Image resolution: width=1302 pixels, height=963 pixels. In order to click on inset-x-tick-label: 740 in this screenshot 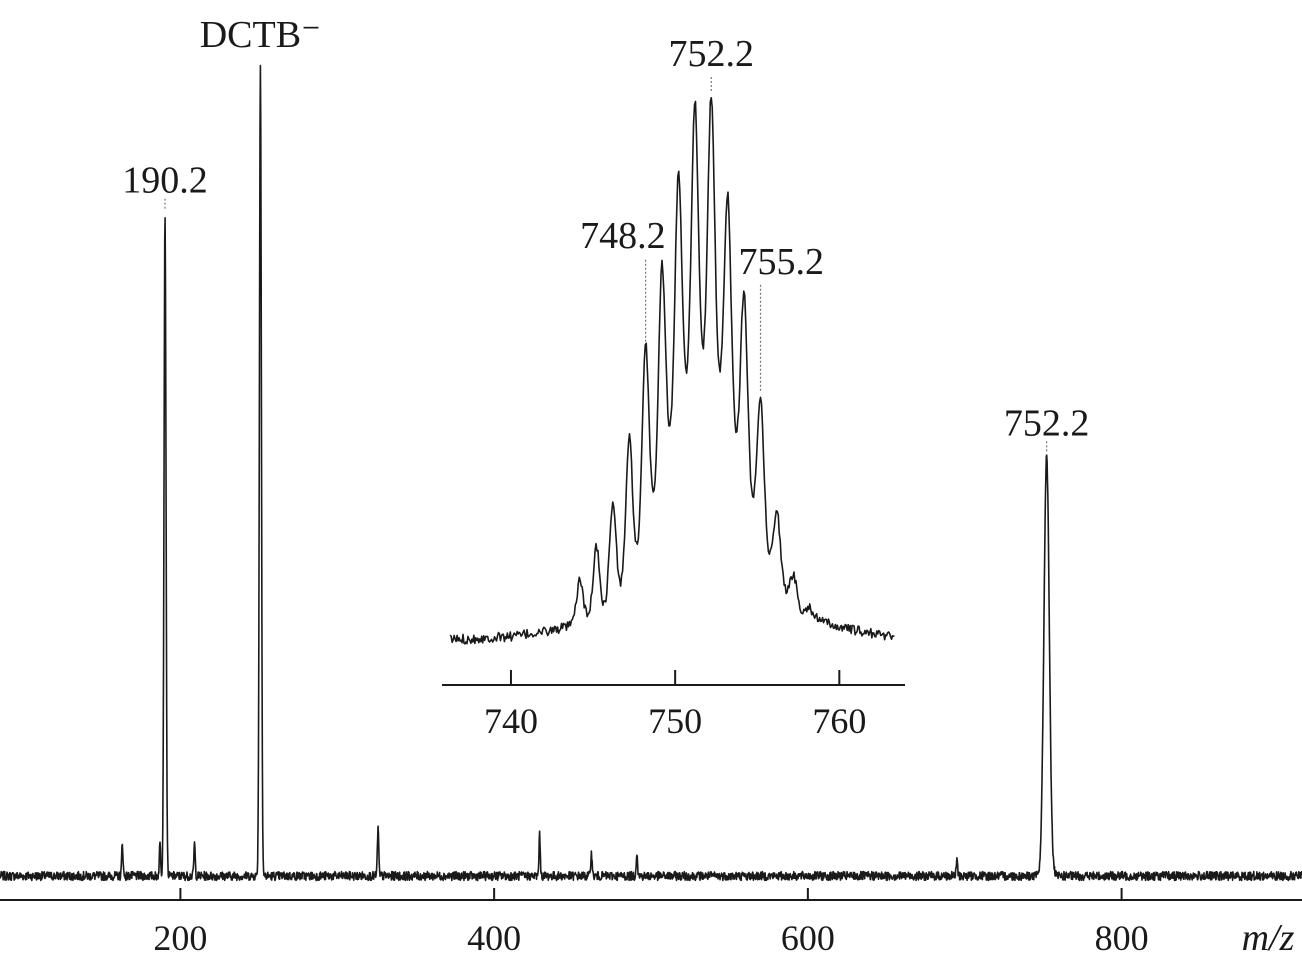, I will do `click(511, 721)`.